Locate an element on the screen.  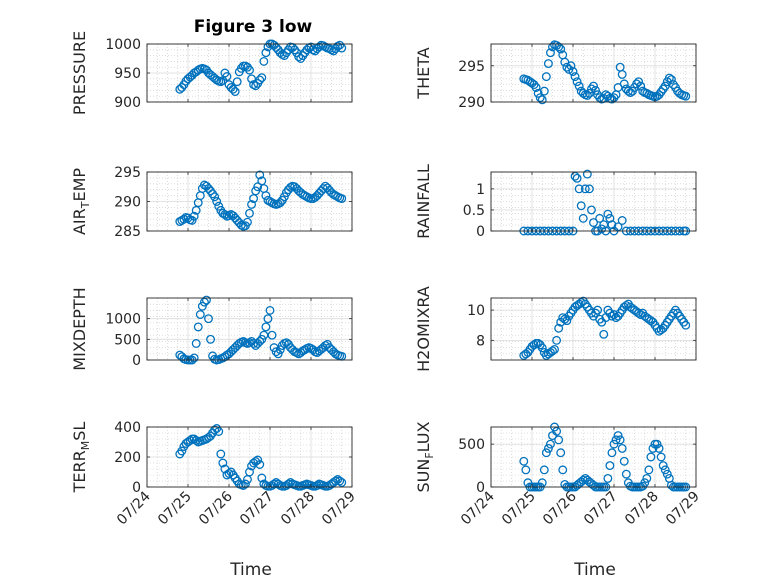
y-tick-label: 400 is located at coordinates (127, 428).